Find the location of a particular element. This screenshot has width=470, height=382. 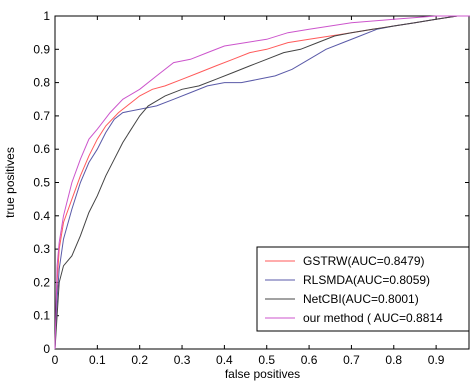

y-tick-label: 0.5 is located at coordinates (41, 183).